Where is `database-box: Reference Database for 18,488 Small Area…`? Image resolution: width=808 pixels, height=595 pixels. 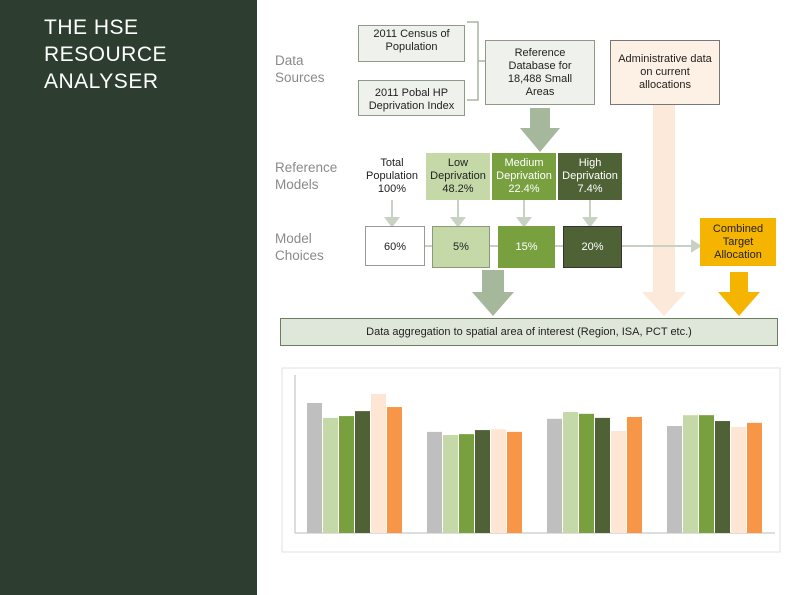 database-box: Reference Database for 18,488 Small Area… is located at coordinates (540, 72).